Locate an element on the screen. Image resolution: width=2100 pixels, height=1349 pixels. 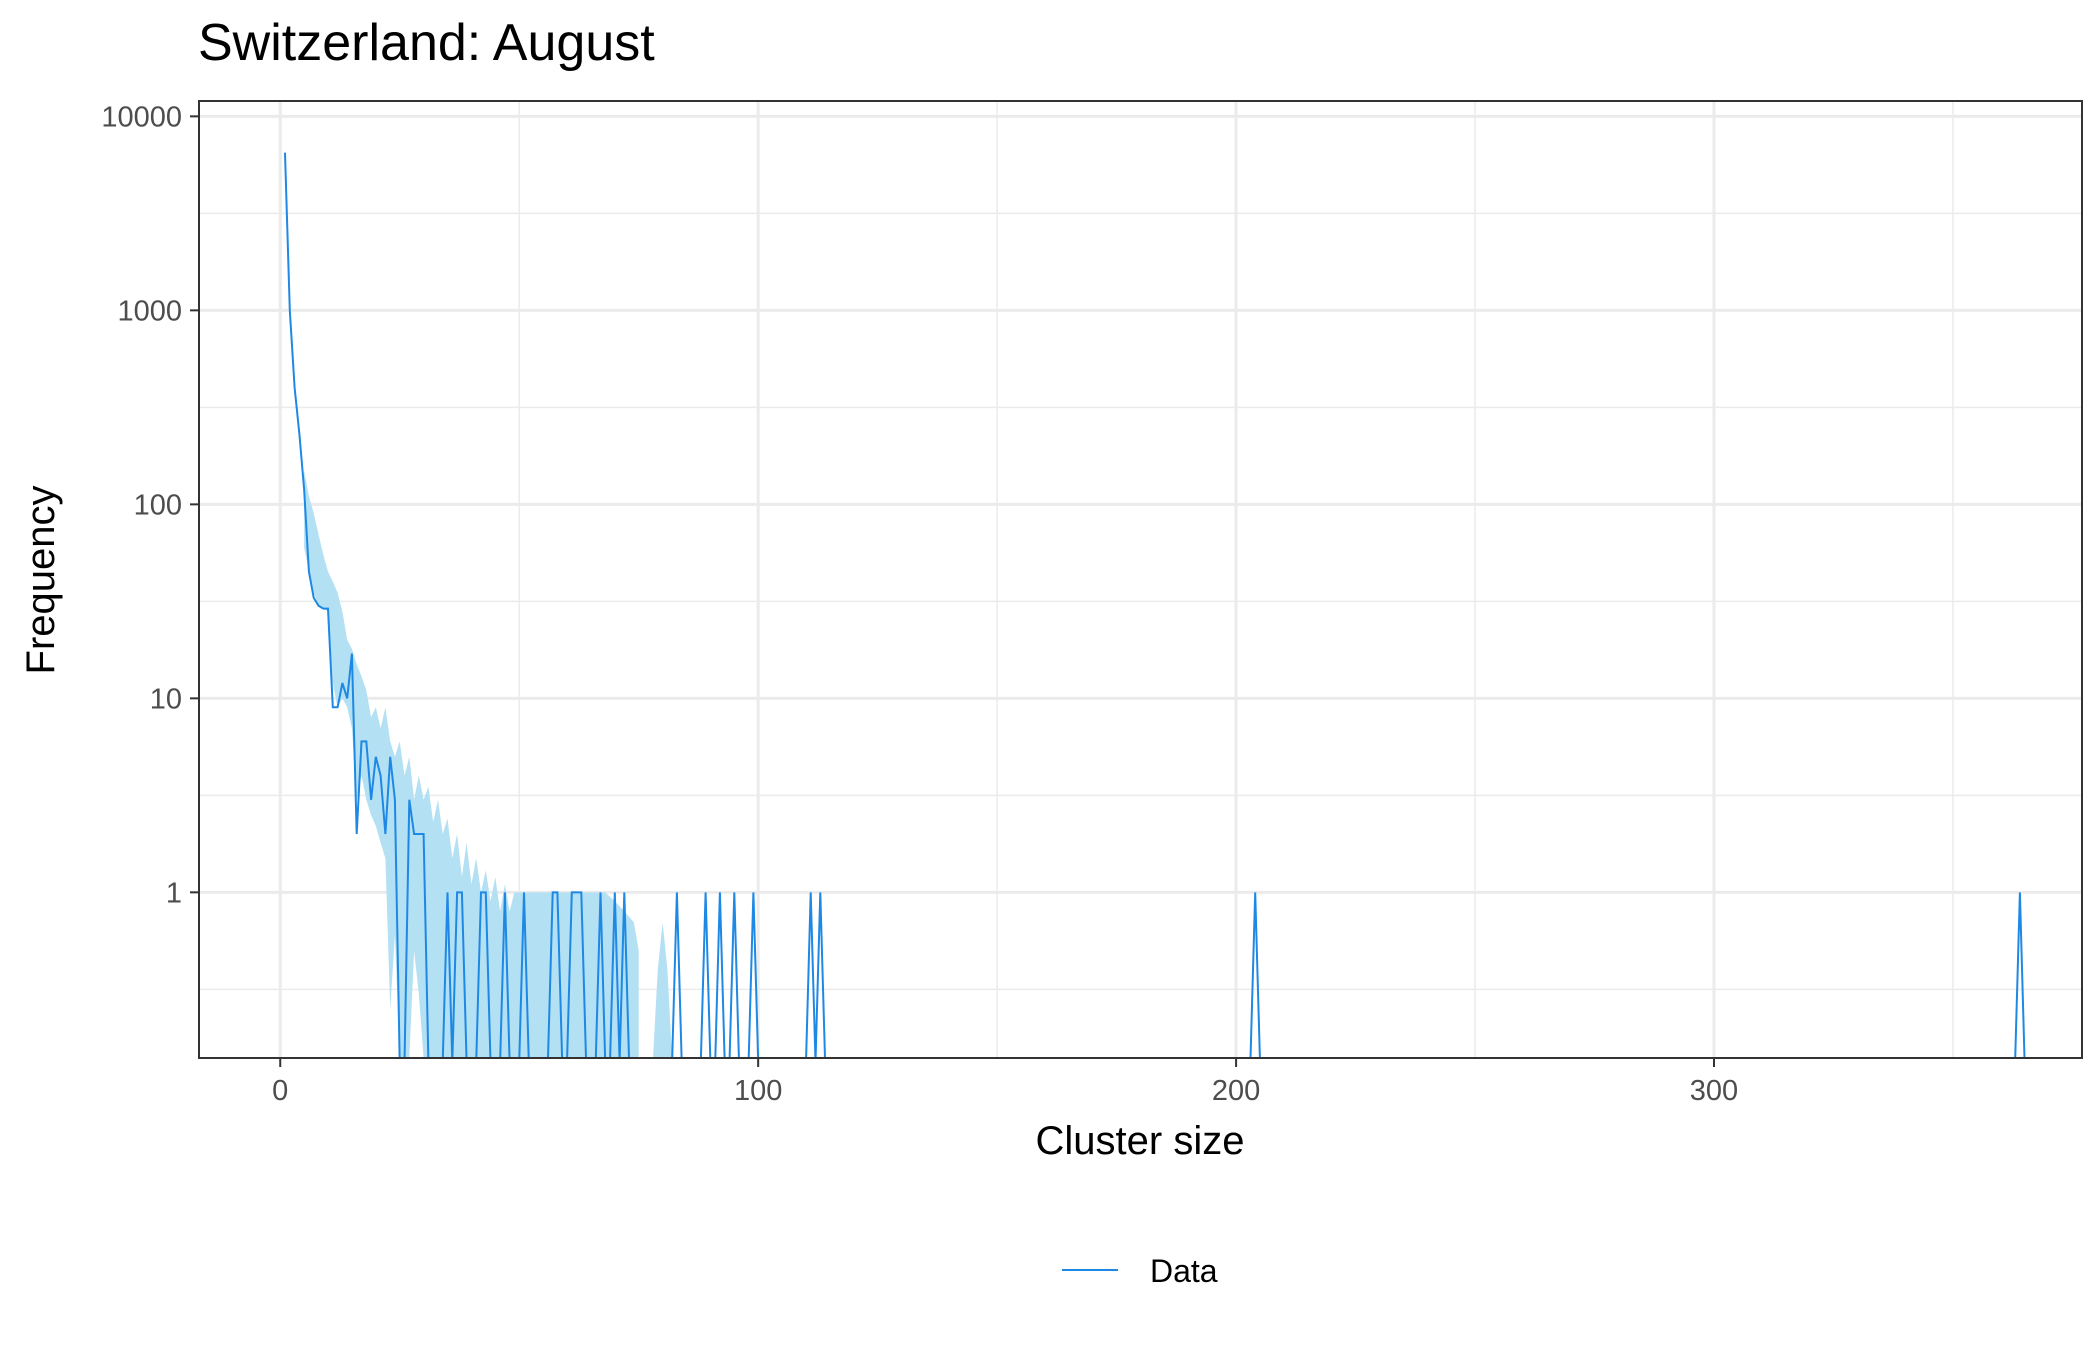
y-tick-label: 100 is located at coordinates (158, 505).